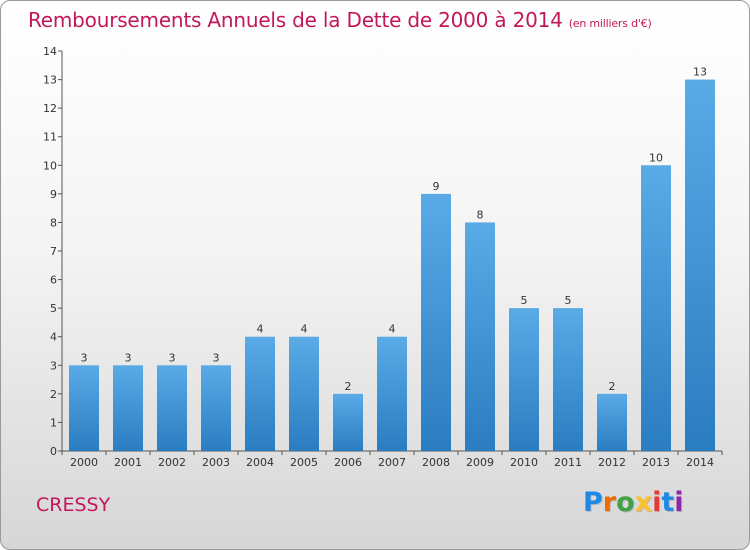  Describe the element at coordinates (436, 186) in the screenshot. I see `bar-value-label: 9` at that location.